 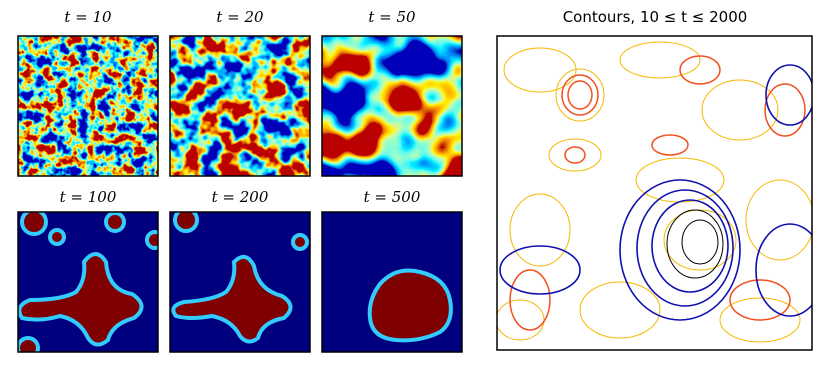 What do you see at coordinates (240, 197) in the screenshot?
I see `panel-title: t = 200` at bounding box center [240, 197].